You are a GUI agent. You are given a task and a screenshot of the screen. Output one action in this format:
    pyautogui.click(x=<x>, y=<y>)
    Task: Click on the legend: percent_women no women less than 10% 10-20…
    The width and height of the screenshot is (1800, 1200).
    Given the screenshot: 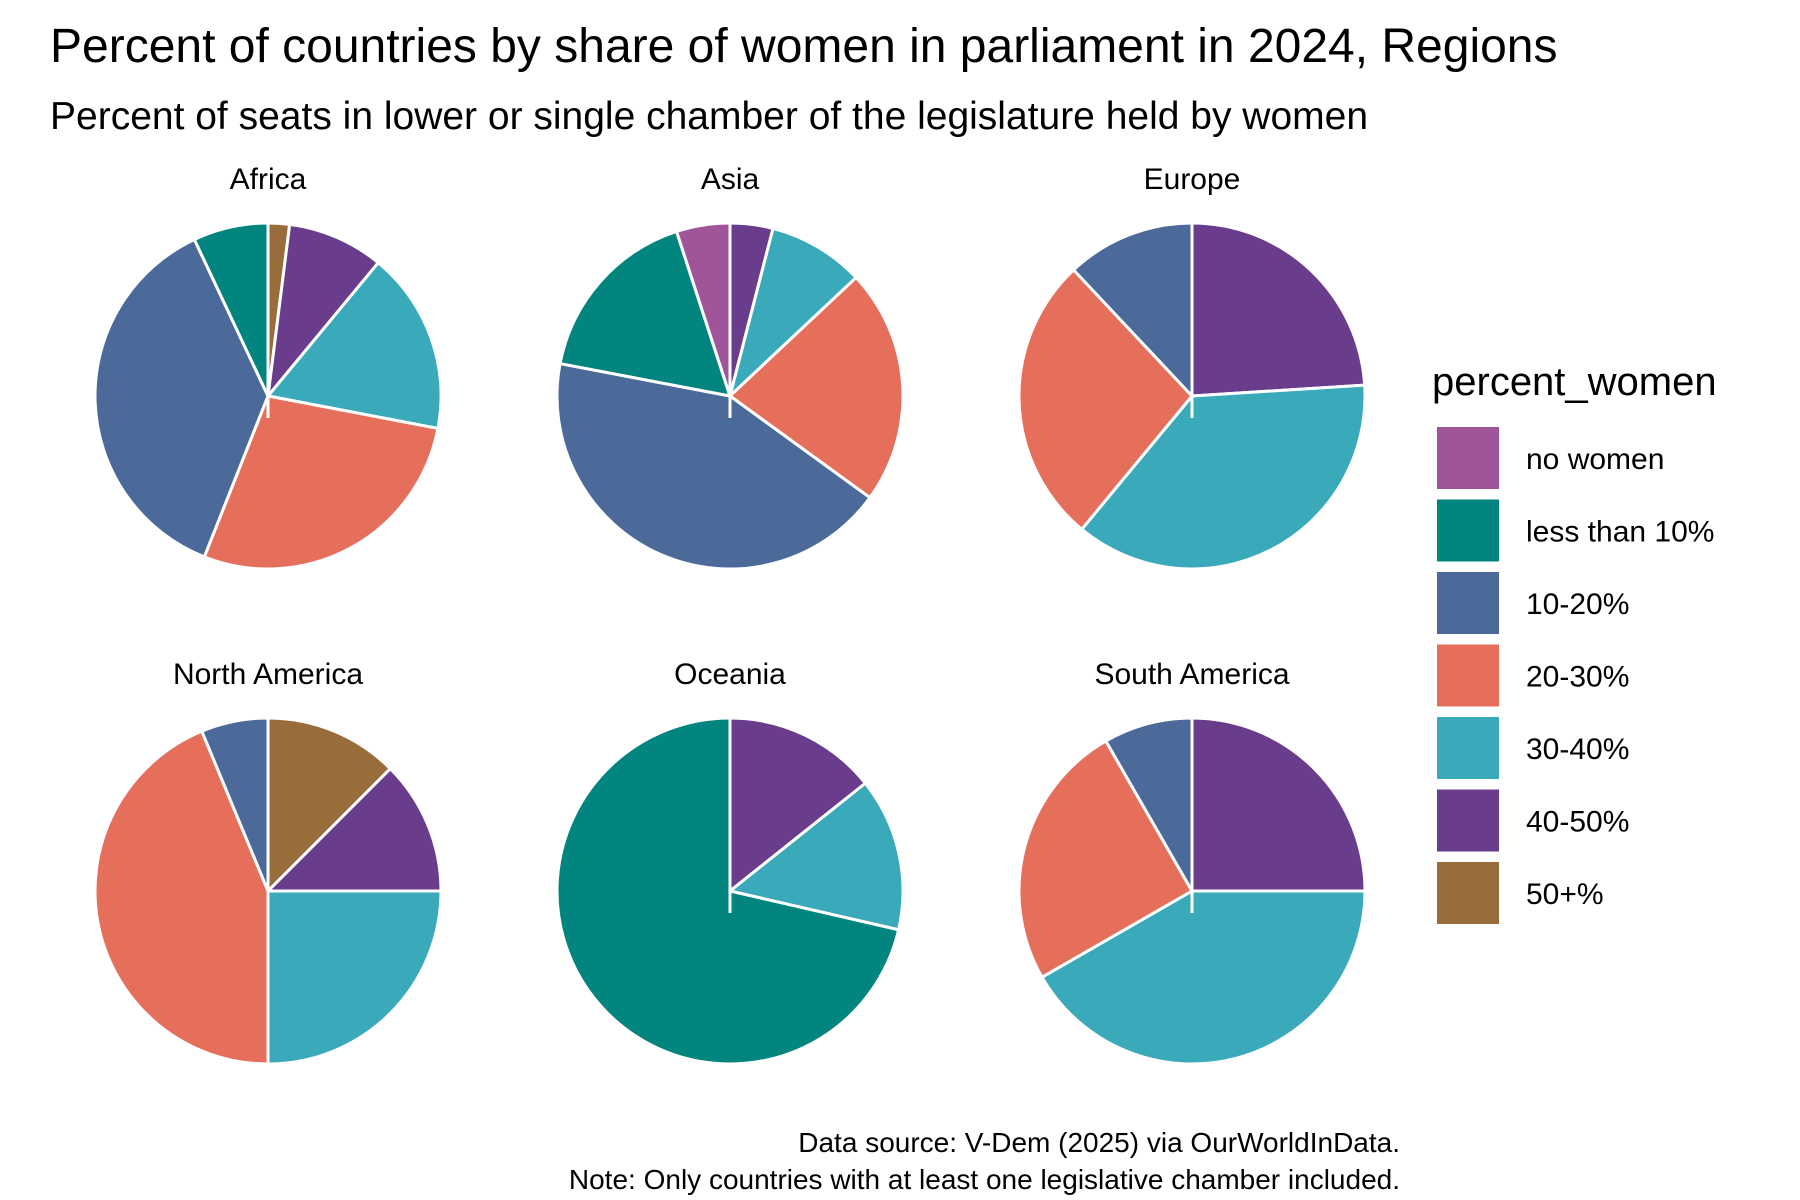 What is the action you would take?
    pyautogui.click(x=1574, y=642)
    